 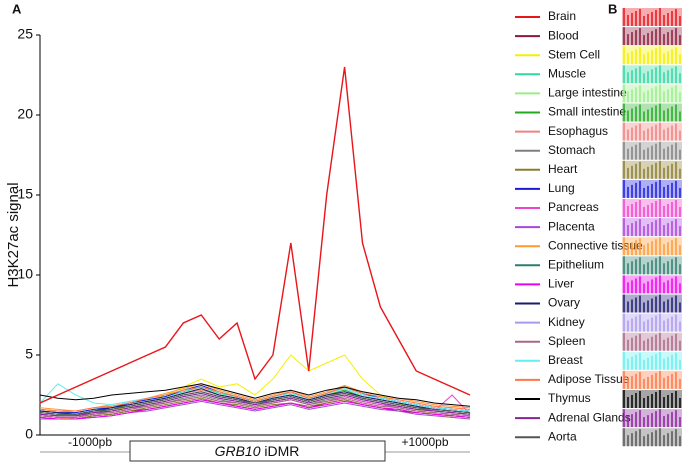 What do you see at coordinates (564, 303) in the screenshot?
I see `legend-label: Ovary` at bounding box center [564, 303].